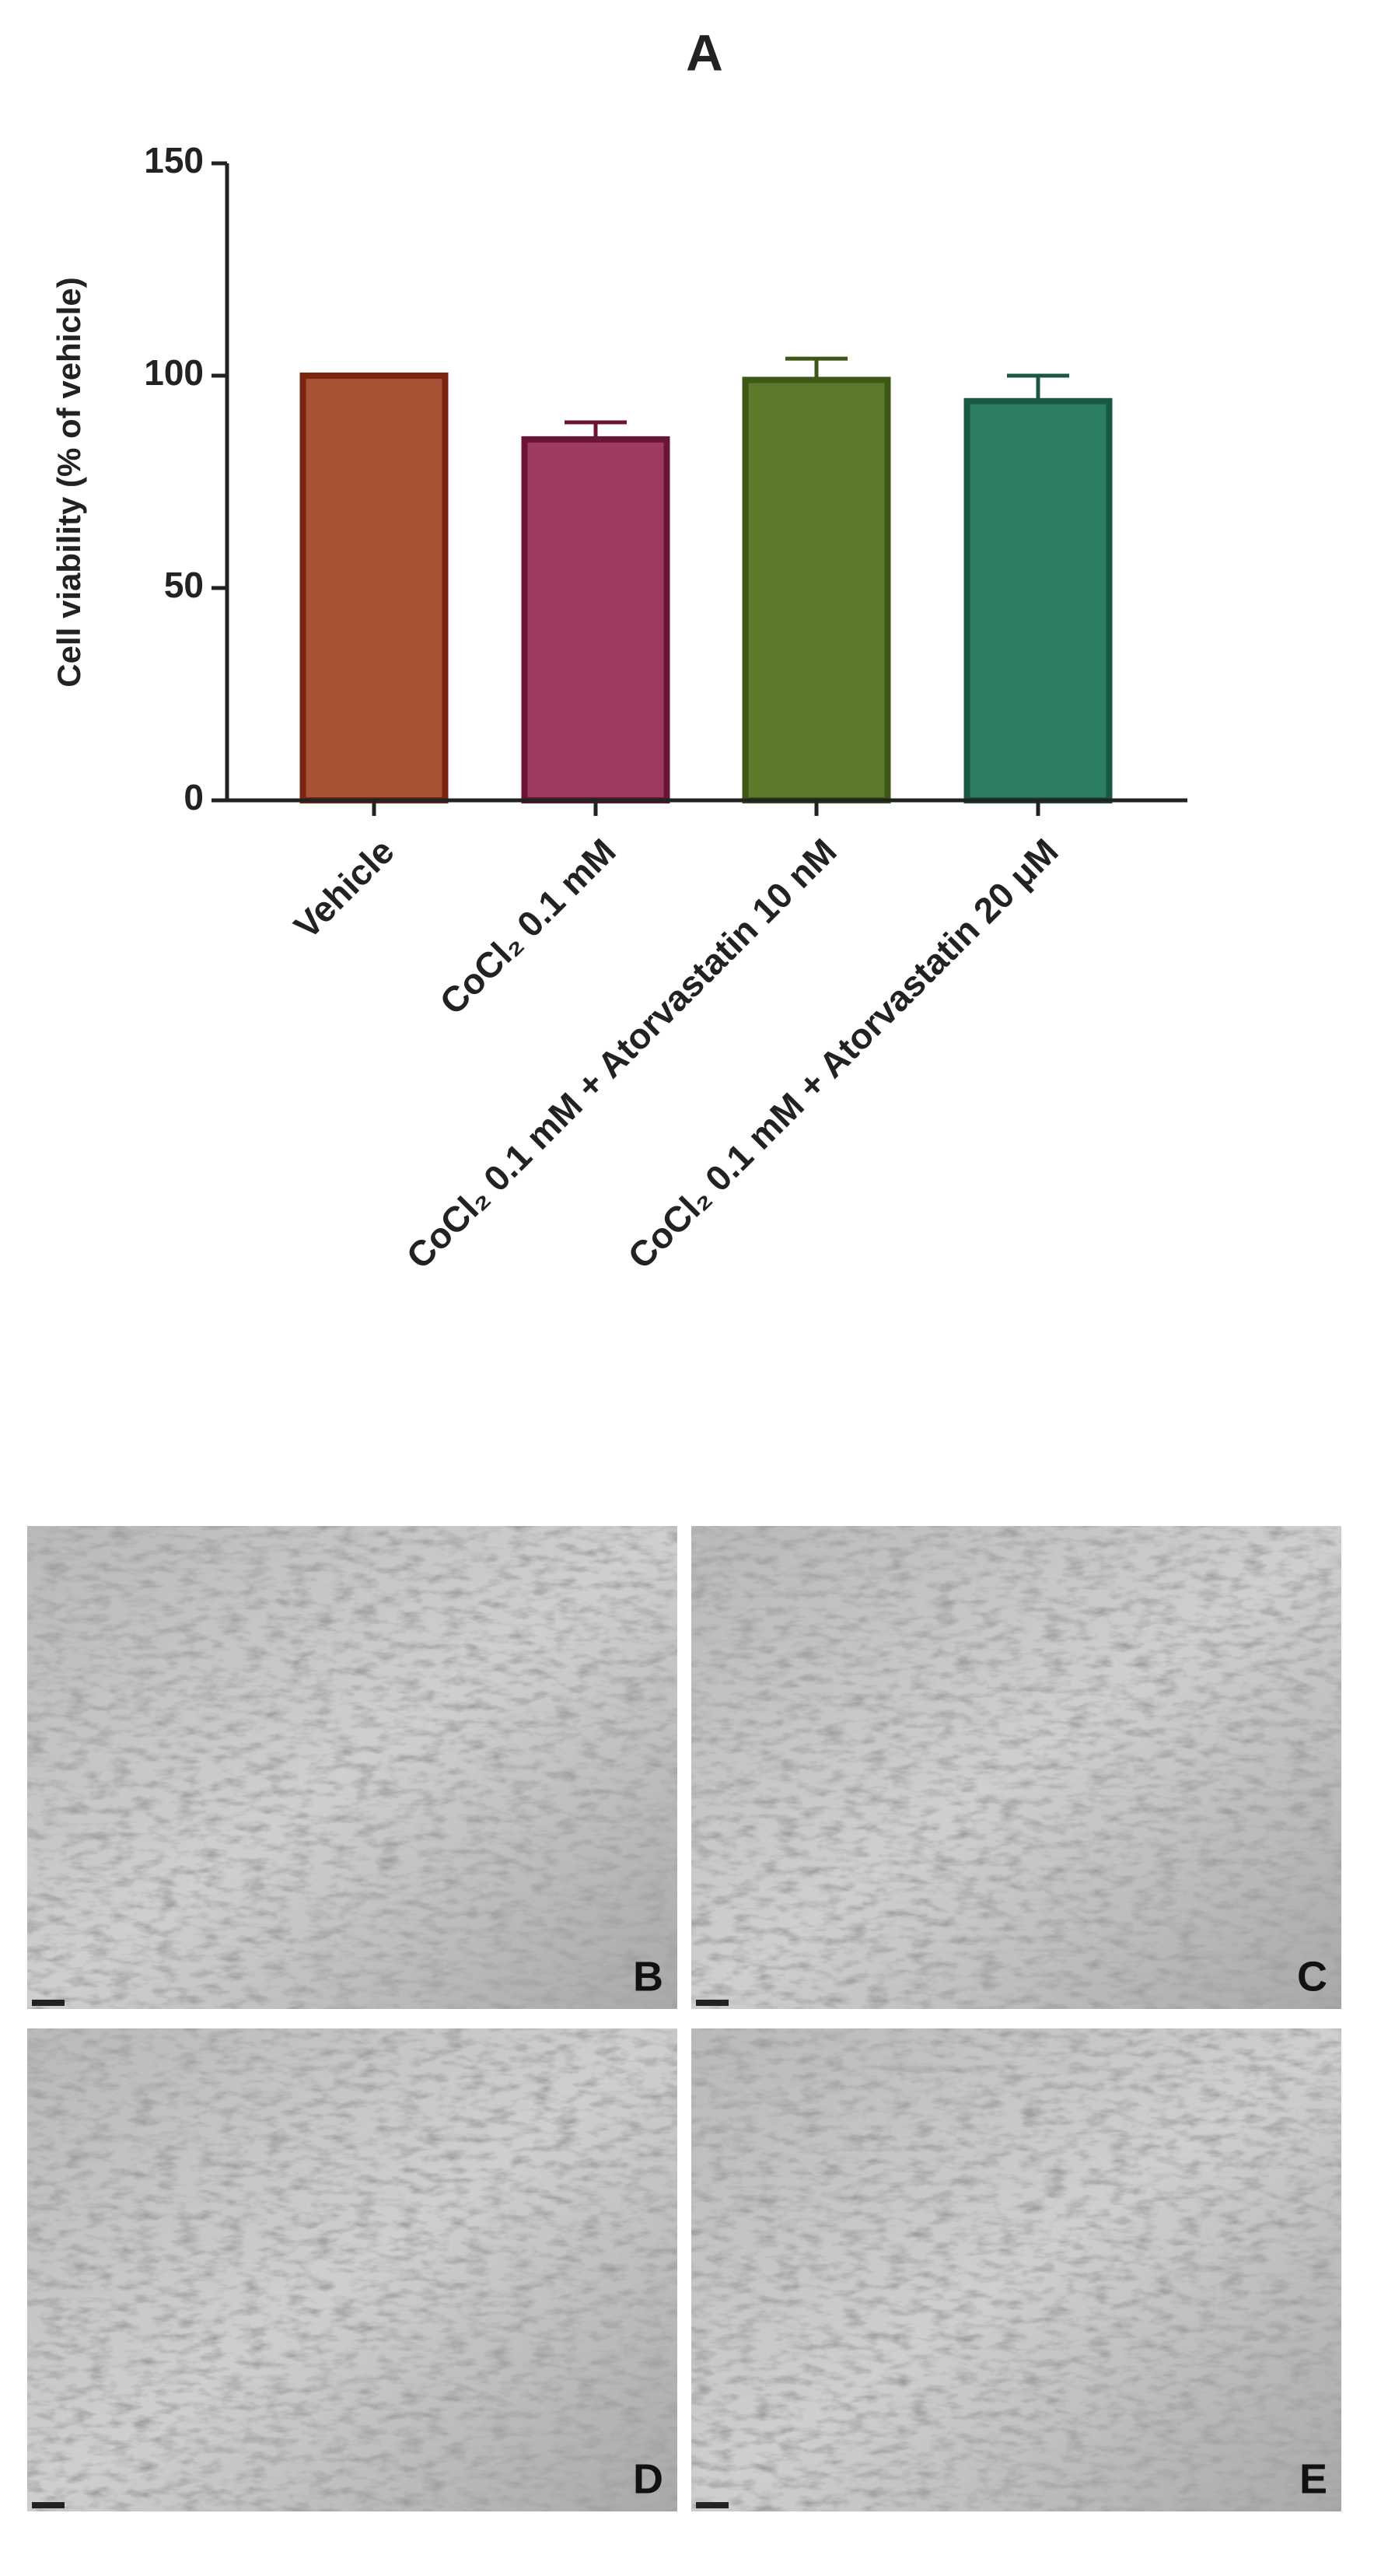 The image size is (1381, 2576). What do you see at coordinates (184, 585) in the screenshot?
I see `y-tick-label: 50` at bounding box center [184, 585].